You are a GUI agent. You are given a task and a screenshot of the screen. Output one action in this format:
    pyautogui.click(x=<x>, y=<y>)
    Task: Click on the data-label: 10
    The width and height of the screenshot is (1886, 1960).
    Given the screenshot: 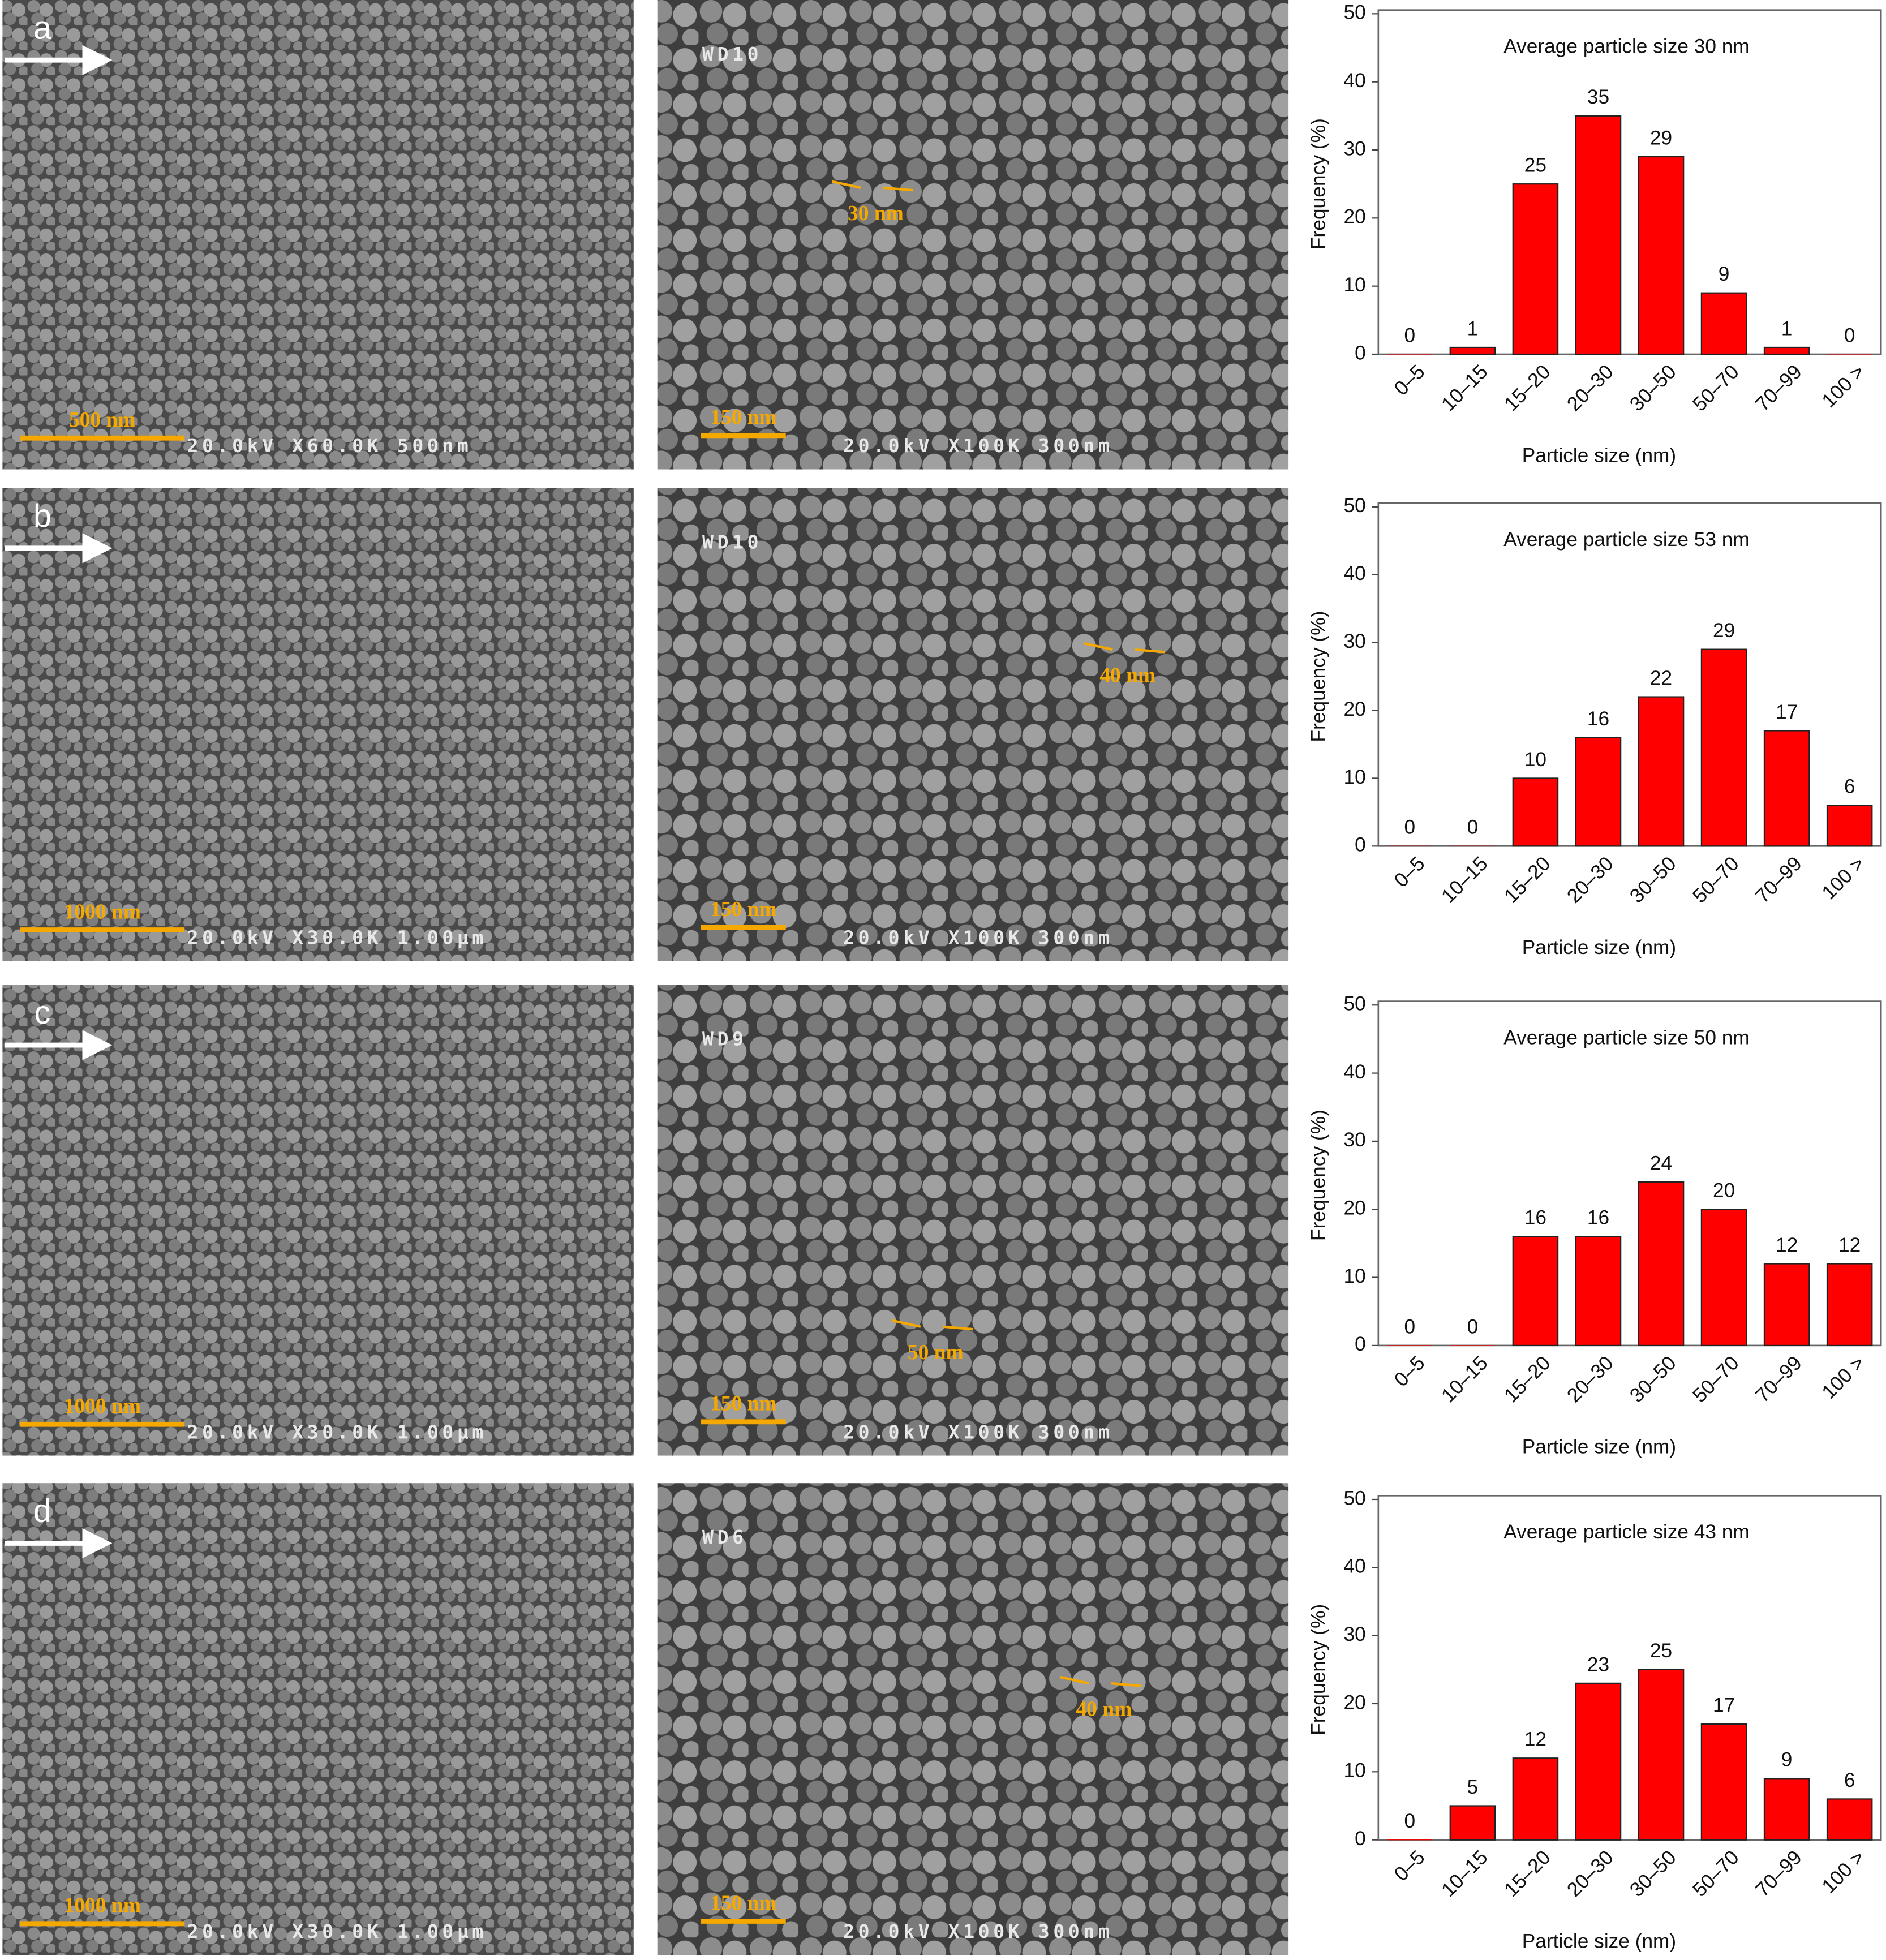 What is the action you would take?
    pyautogui.click(x=1535, y=760)
    